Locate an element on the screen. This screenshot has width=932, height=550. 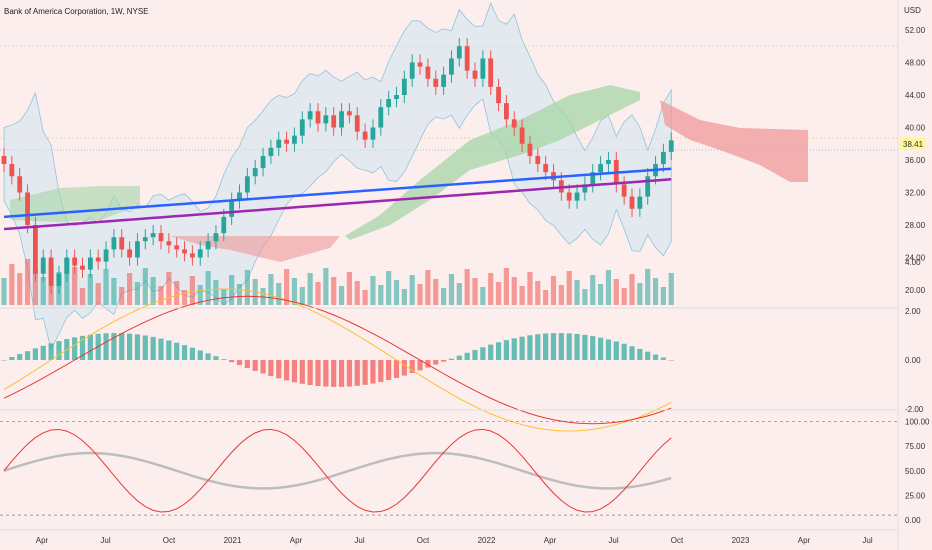
stoch-k-line is located at coordinates (337, 470).